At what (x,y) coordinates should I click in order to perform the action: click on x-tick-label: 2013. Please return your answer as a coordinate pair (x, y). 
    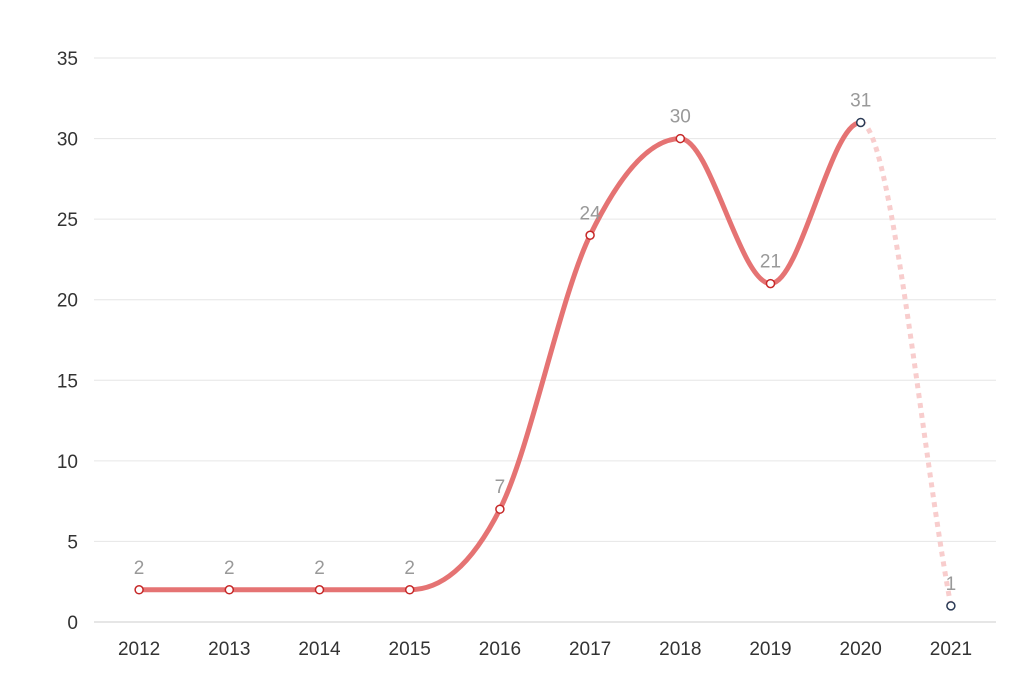
    Looking at the image, I should click on (229, 649).